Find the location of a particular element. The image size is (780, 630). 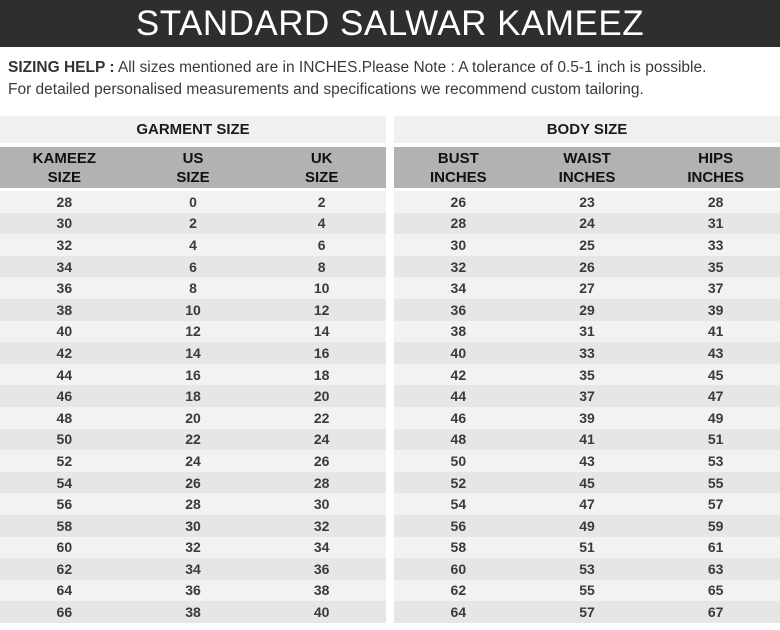

table-cell: 41 is located at coordinates (587, 439).